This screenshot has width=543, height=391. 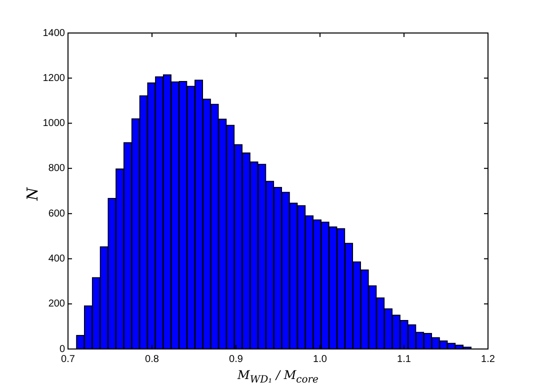 What do you see at coordinates (152, 359) in the screenshot?
I see `x-tick-label: 0.8` at bounding box center [152, 359].